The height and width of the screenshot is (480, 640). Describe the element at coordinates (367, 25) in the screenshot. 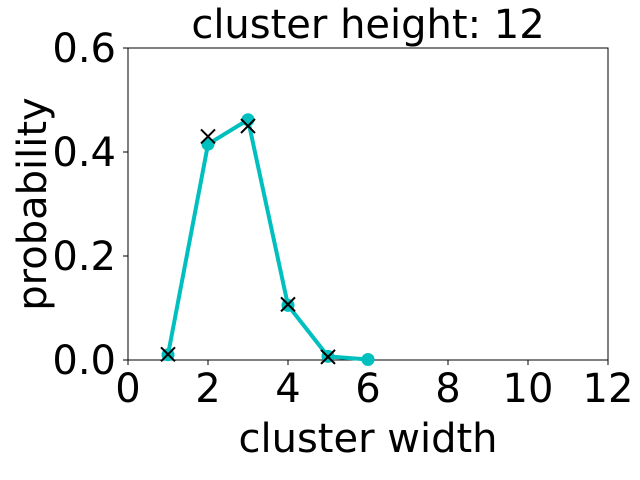

I see `chart-title: cluster height: 12` at that location.